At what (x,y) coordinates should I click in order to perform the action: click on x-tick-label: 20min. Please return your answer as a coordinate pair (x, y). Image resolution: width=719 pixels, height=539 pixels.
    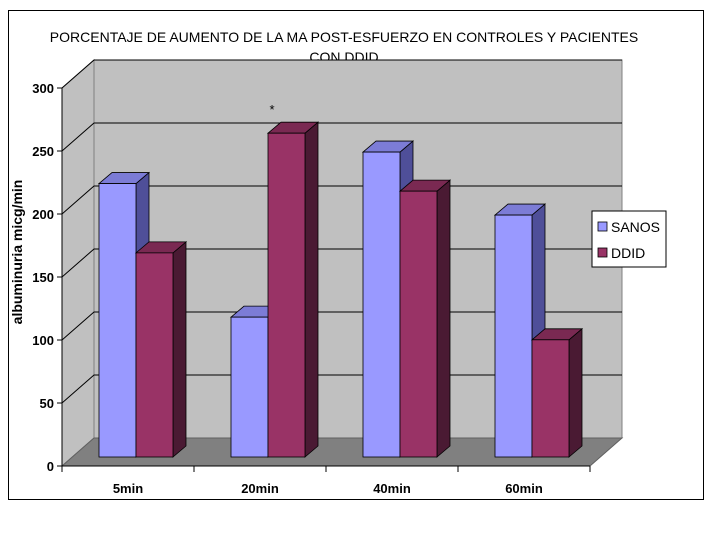
    Looking at the image, I should click on (260, 488).